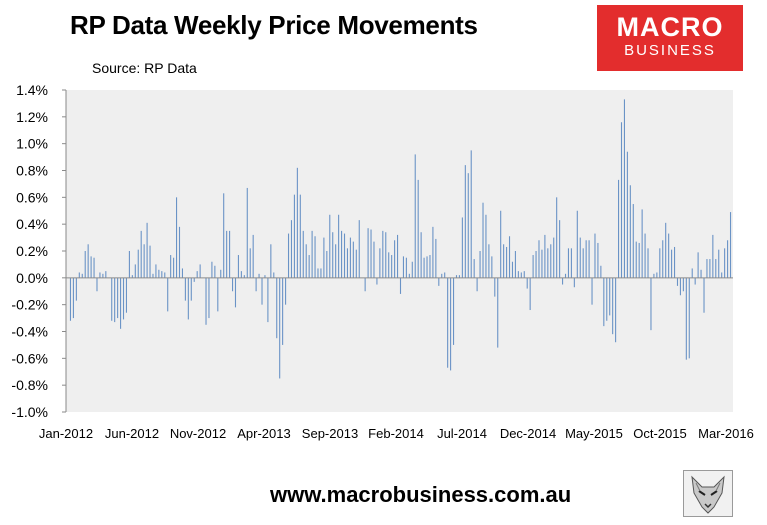  I want to click on y-tick-label: -0.6%, so click(29, 358).